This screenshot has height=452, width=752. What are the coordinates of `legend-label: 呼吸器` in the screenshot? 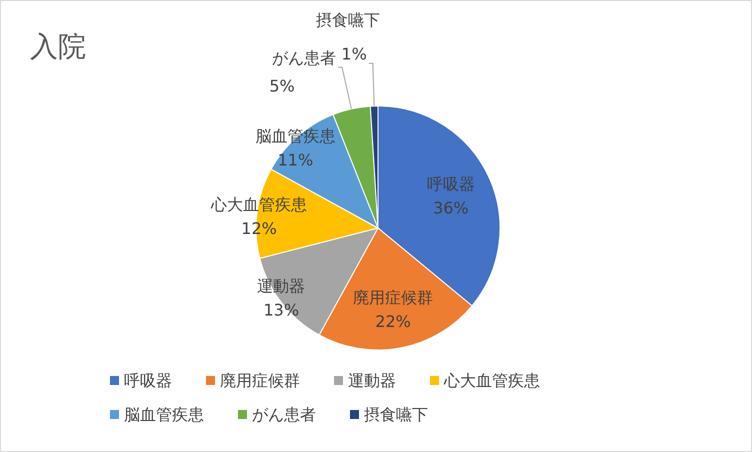 It's located at (148, 380).